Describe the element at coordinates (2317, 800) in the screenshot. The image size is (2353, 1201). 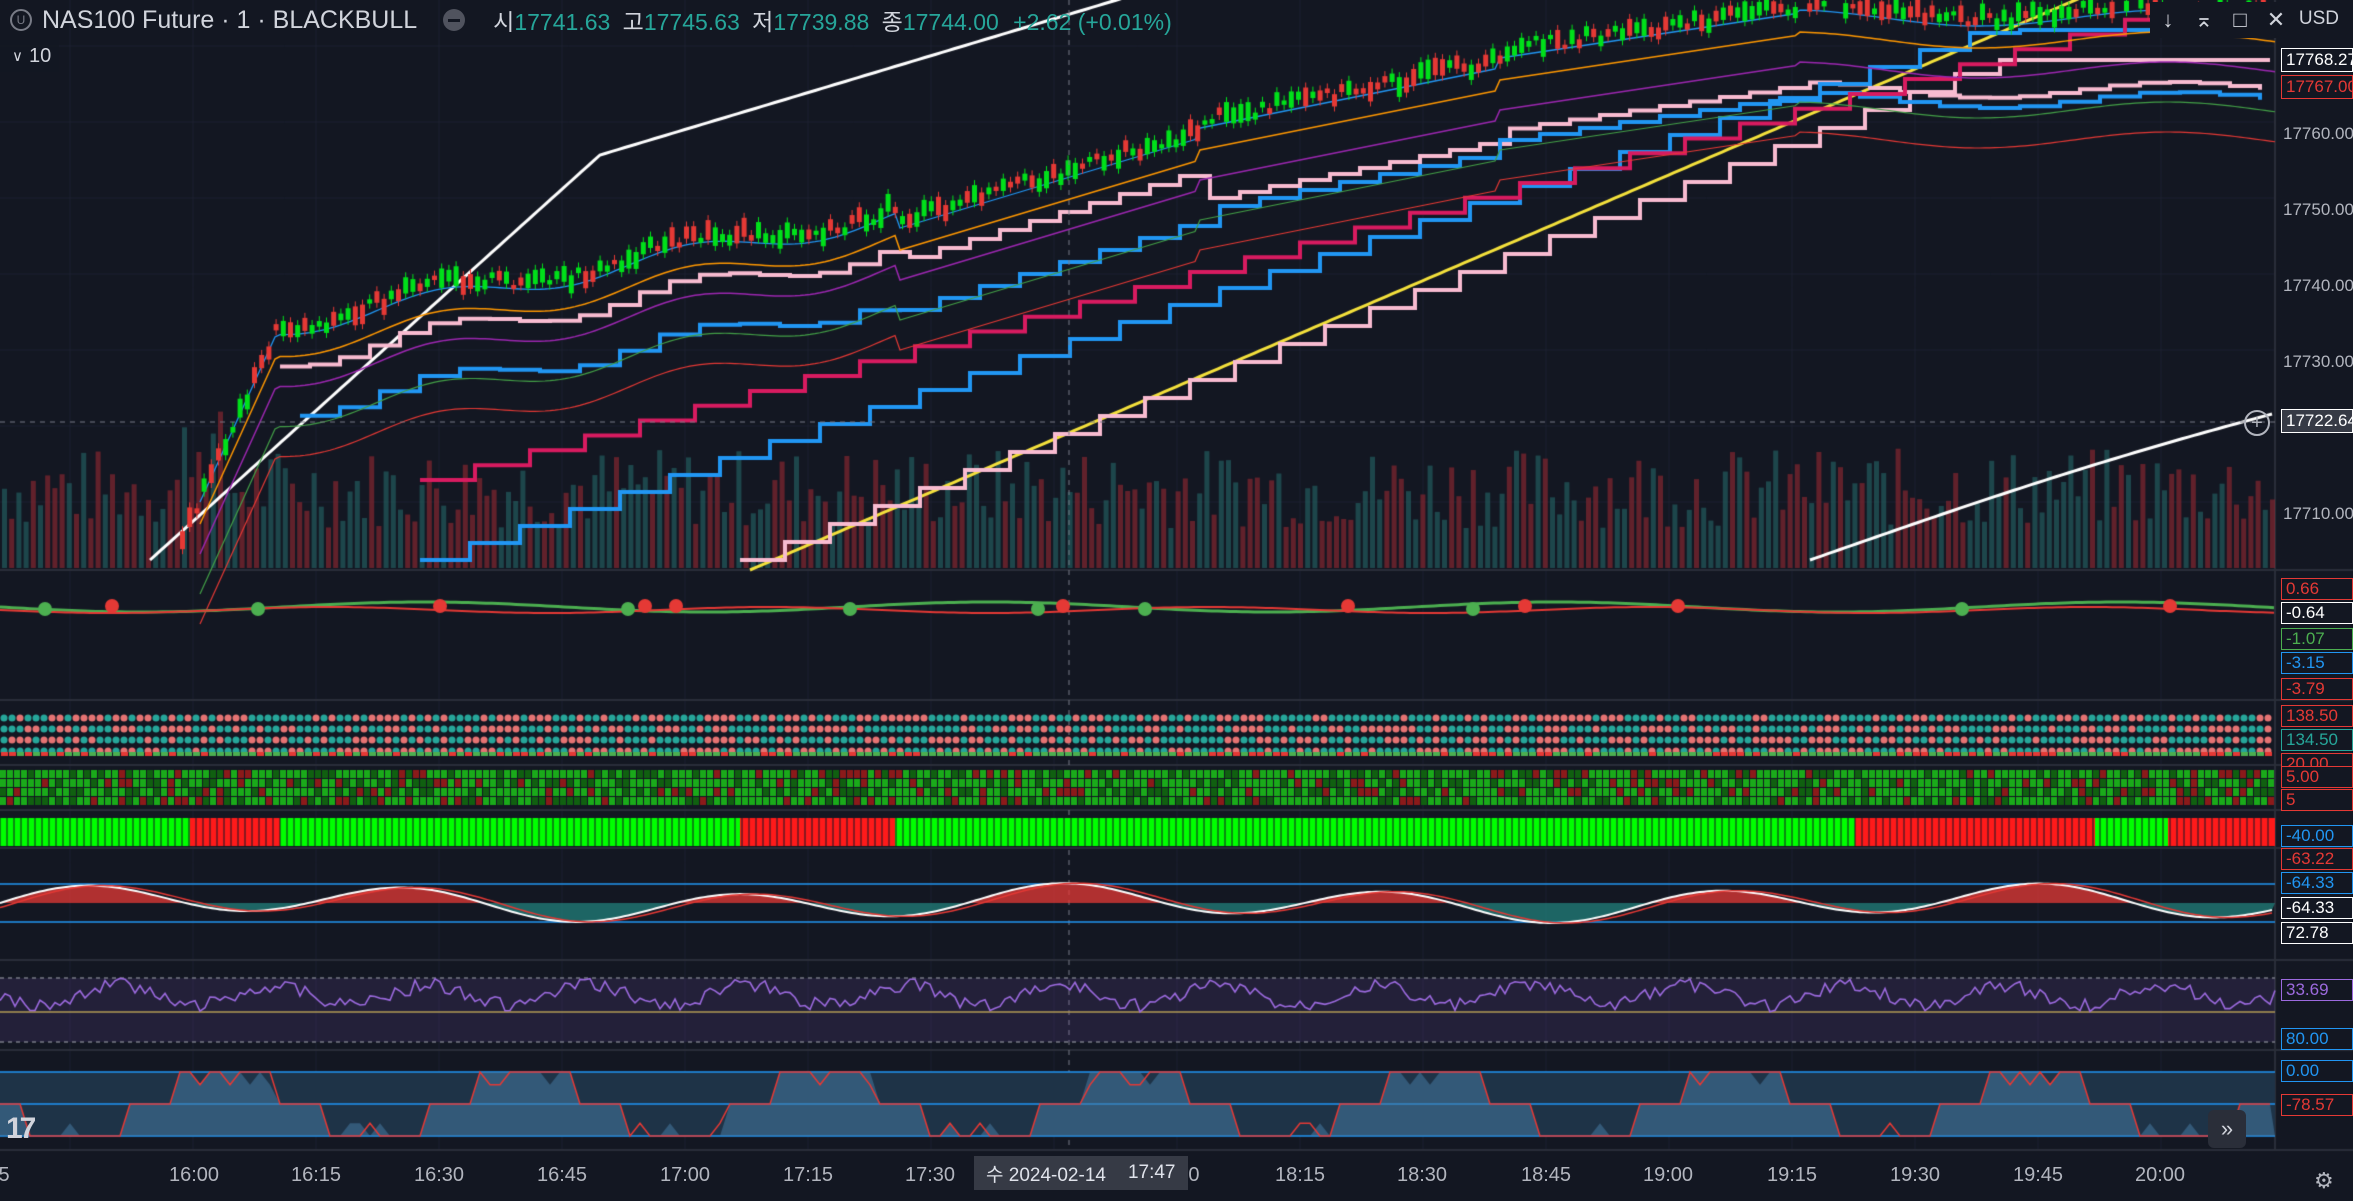
I see `pane-value-label: 5` at that location.